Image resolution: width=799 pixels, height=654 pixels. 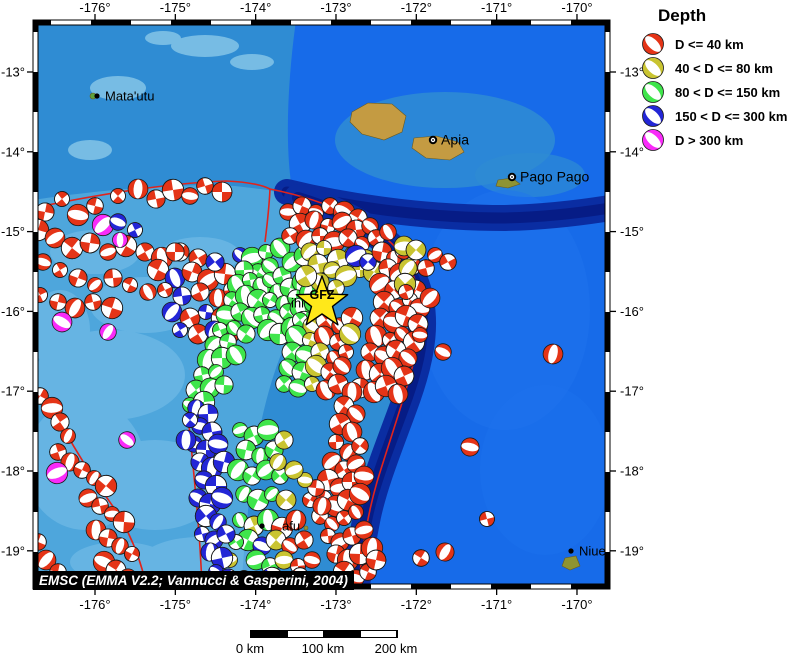 What do you see at coordinates (416, 604) in the screenshot?
I see `lon-label-bottom: -172°` at bounding box center [416, 604].